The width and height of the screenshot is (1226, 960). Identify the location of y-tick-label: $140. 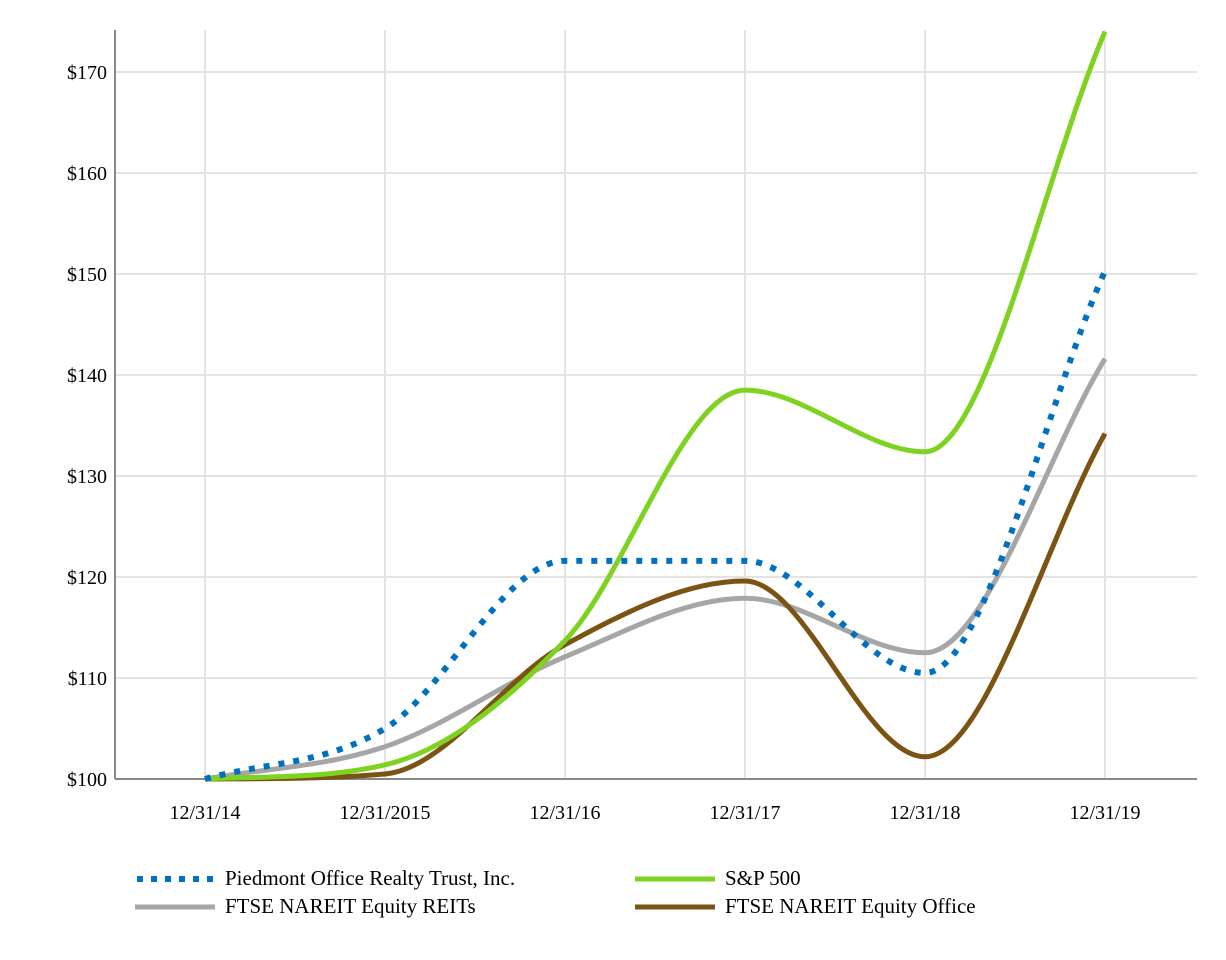
(87, 376).